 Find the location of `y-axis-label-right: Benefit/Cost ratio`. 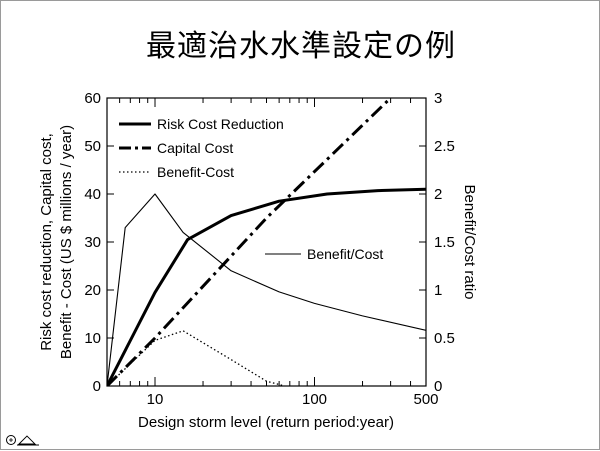

y-axis-label-right: Benefit/Cost ratio is located at coordinates (469, 241).